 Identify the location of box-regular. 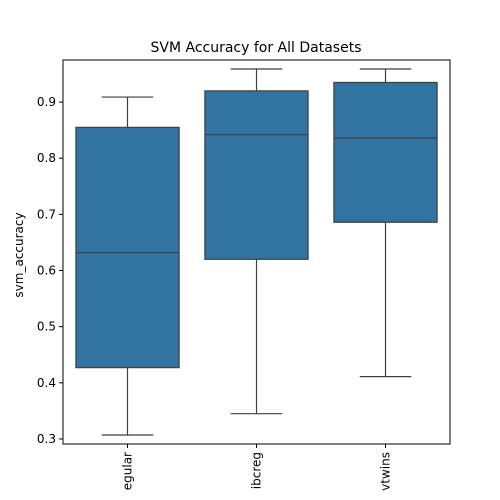
(127, 247).